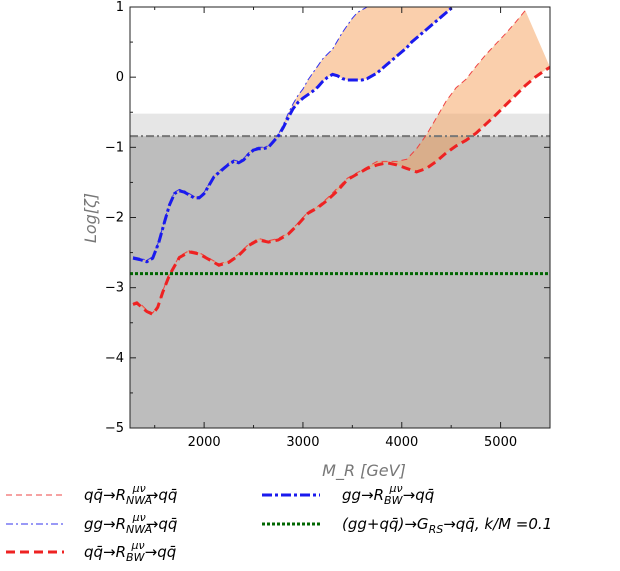 Image resolution: width=620 pixels, height=571 pixels. What do you see at coordinates (114, 218) in the screenshot?
I see `y-tick-label: −2` at bounding box center [114, 218].